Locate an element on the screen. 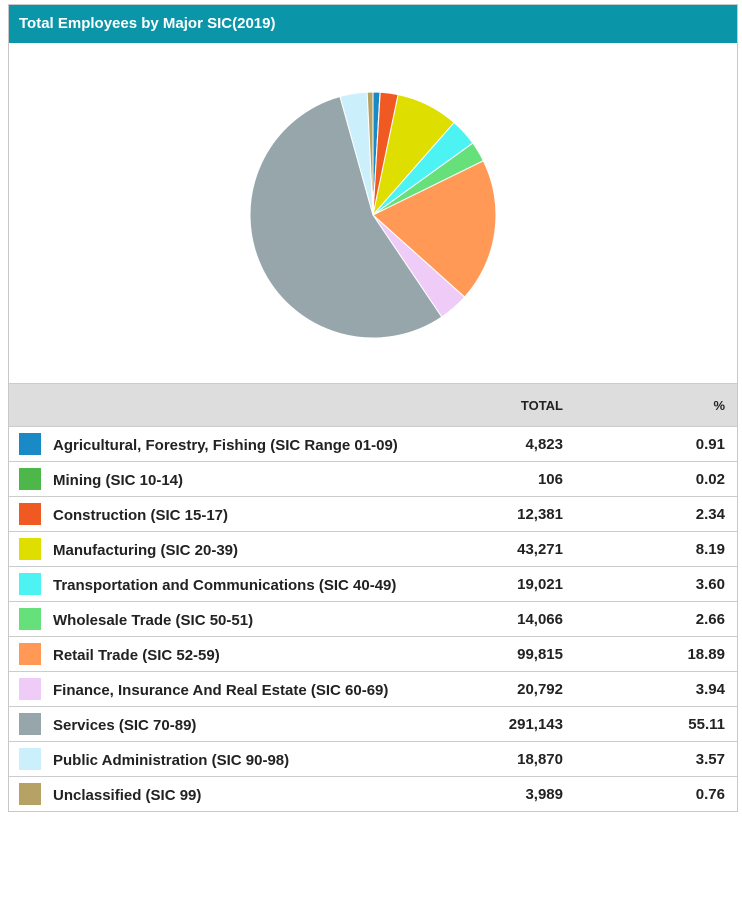 This screenshot has height=915, width=742. panel-title: Total Employees by Major SIC(2019) is located at coordinates (373, 24).